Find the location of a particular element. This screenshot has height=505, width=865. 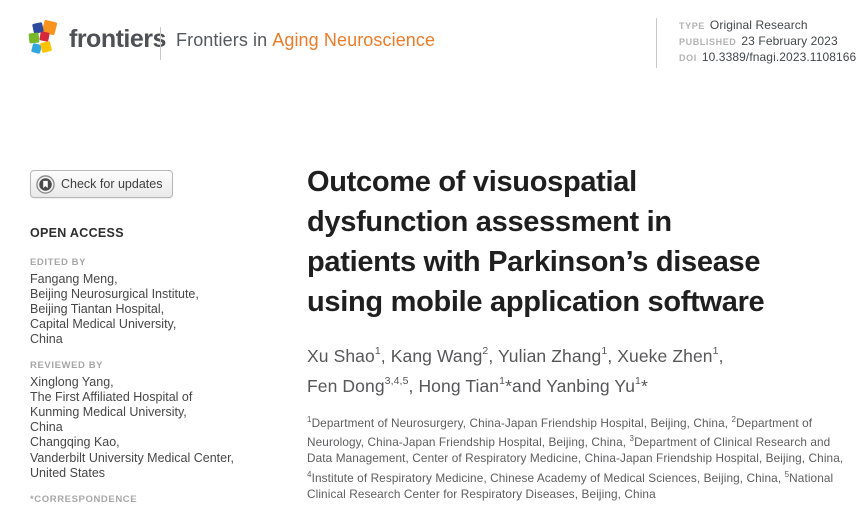

frontiers-logo: frontiers is located at coordinates (97, 39).